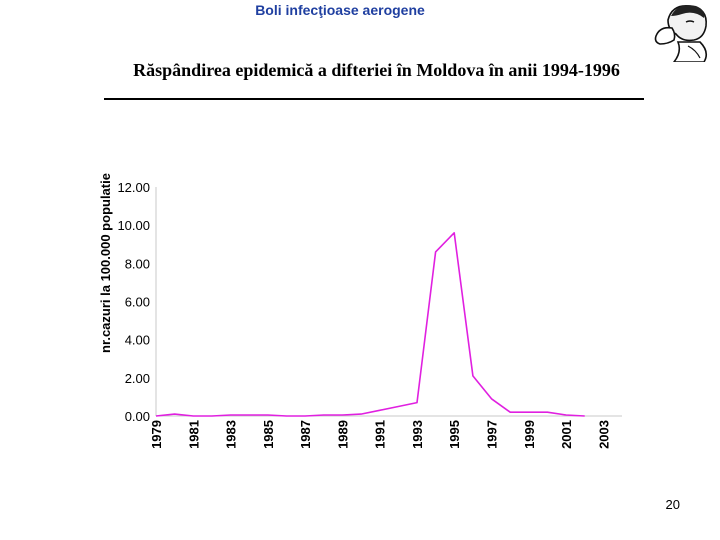  Describe the element at coordinates (342, 434) in the screenshot. I see `x-tick-label: 1989` at that location.